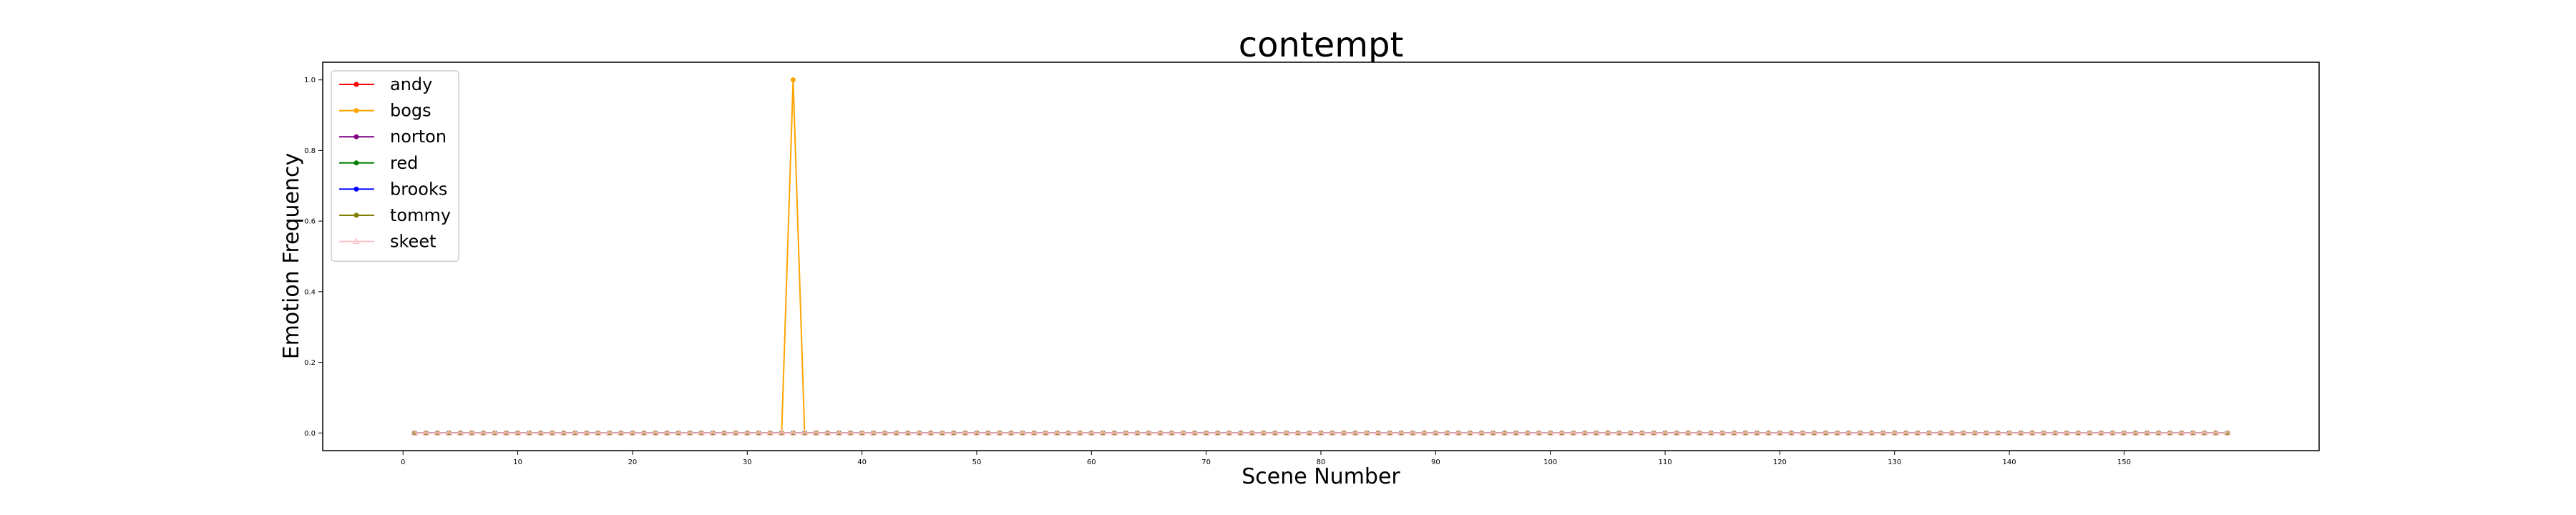 Image resolution: width=2576 pixels, height=515 pixels. Describe the element at coordinates (310, 222) in the screenshot. I see `y-tick-label: 0.6` at that location.